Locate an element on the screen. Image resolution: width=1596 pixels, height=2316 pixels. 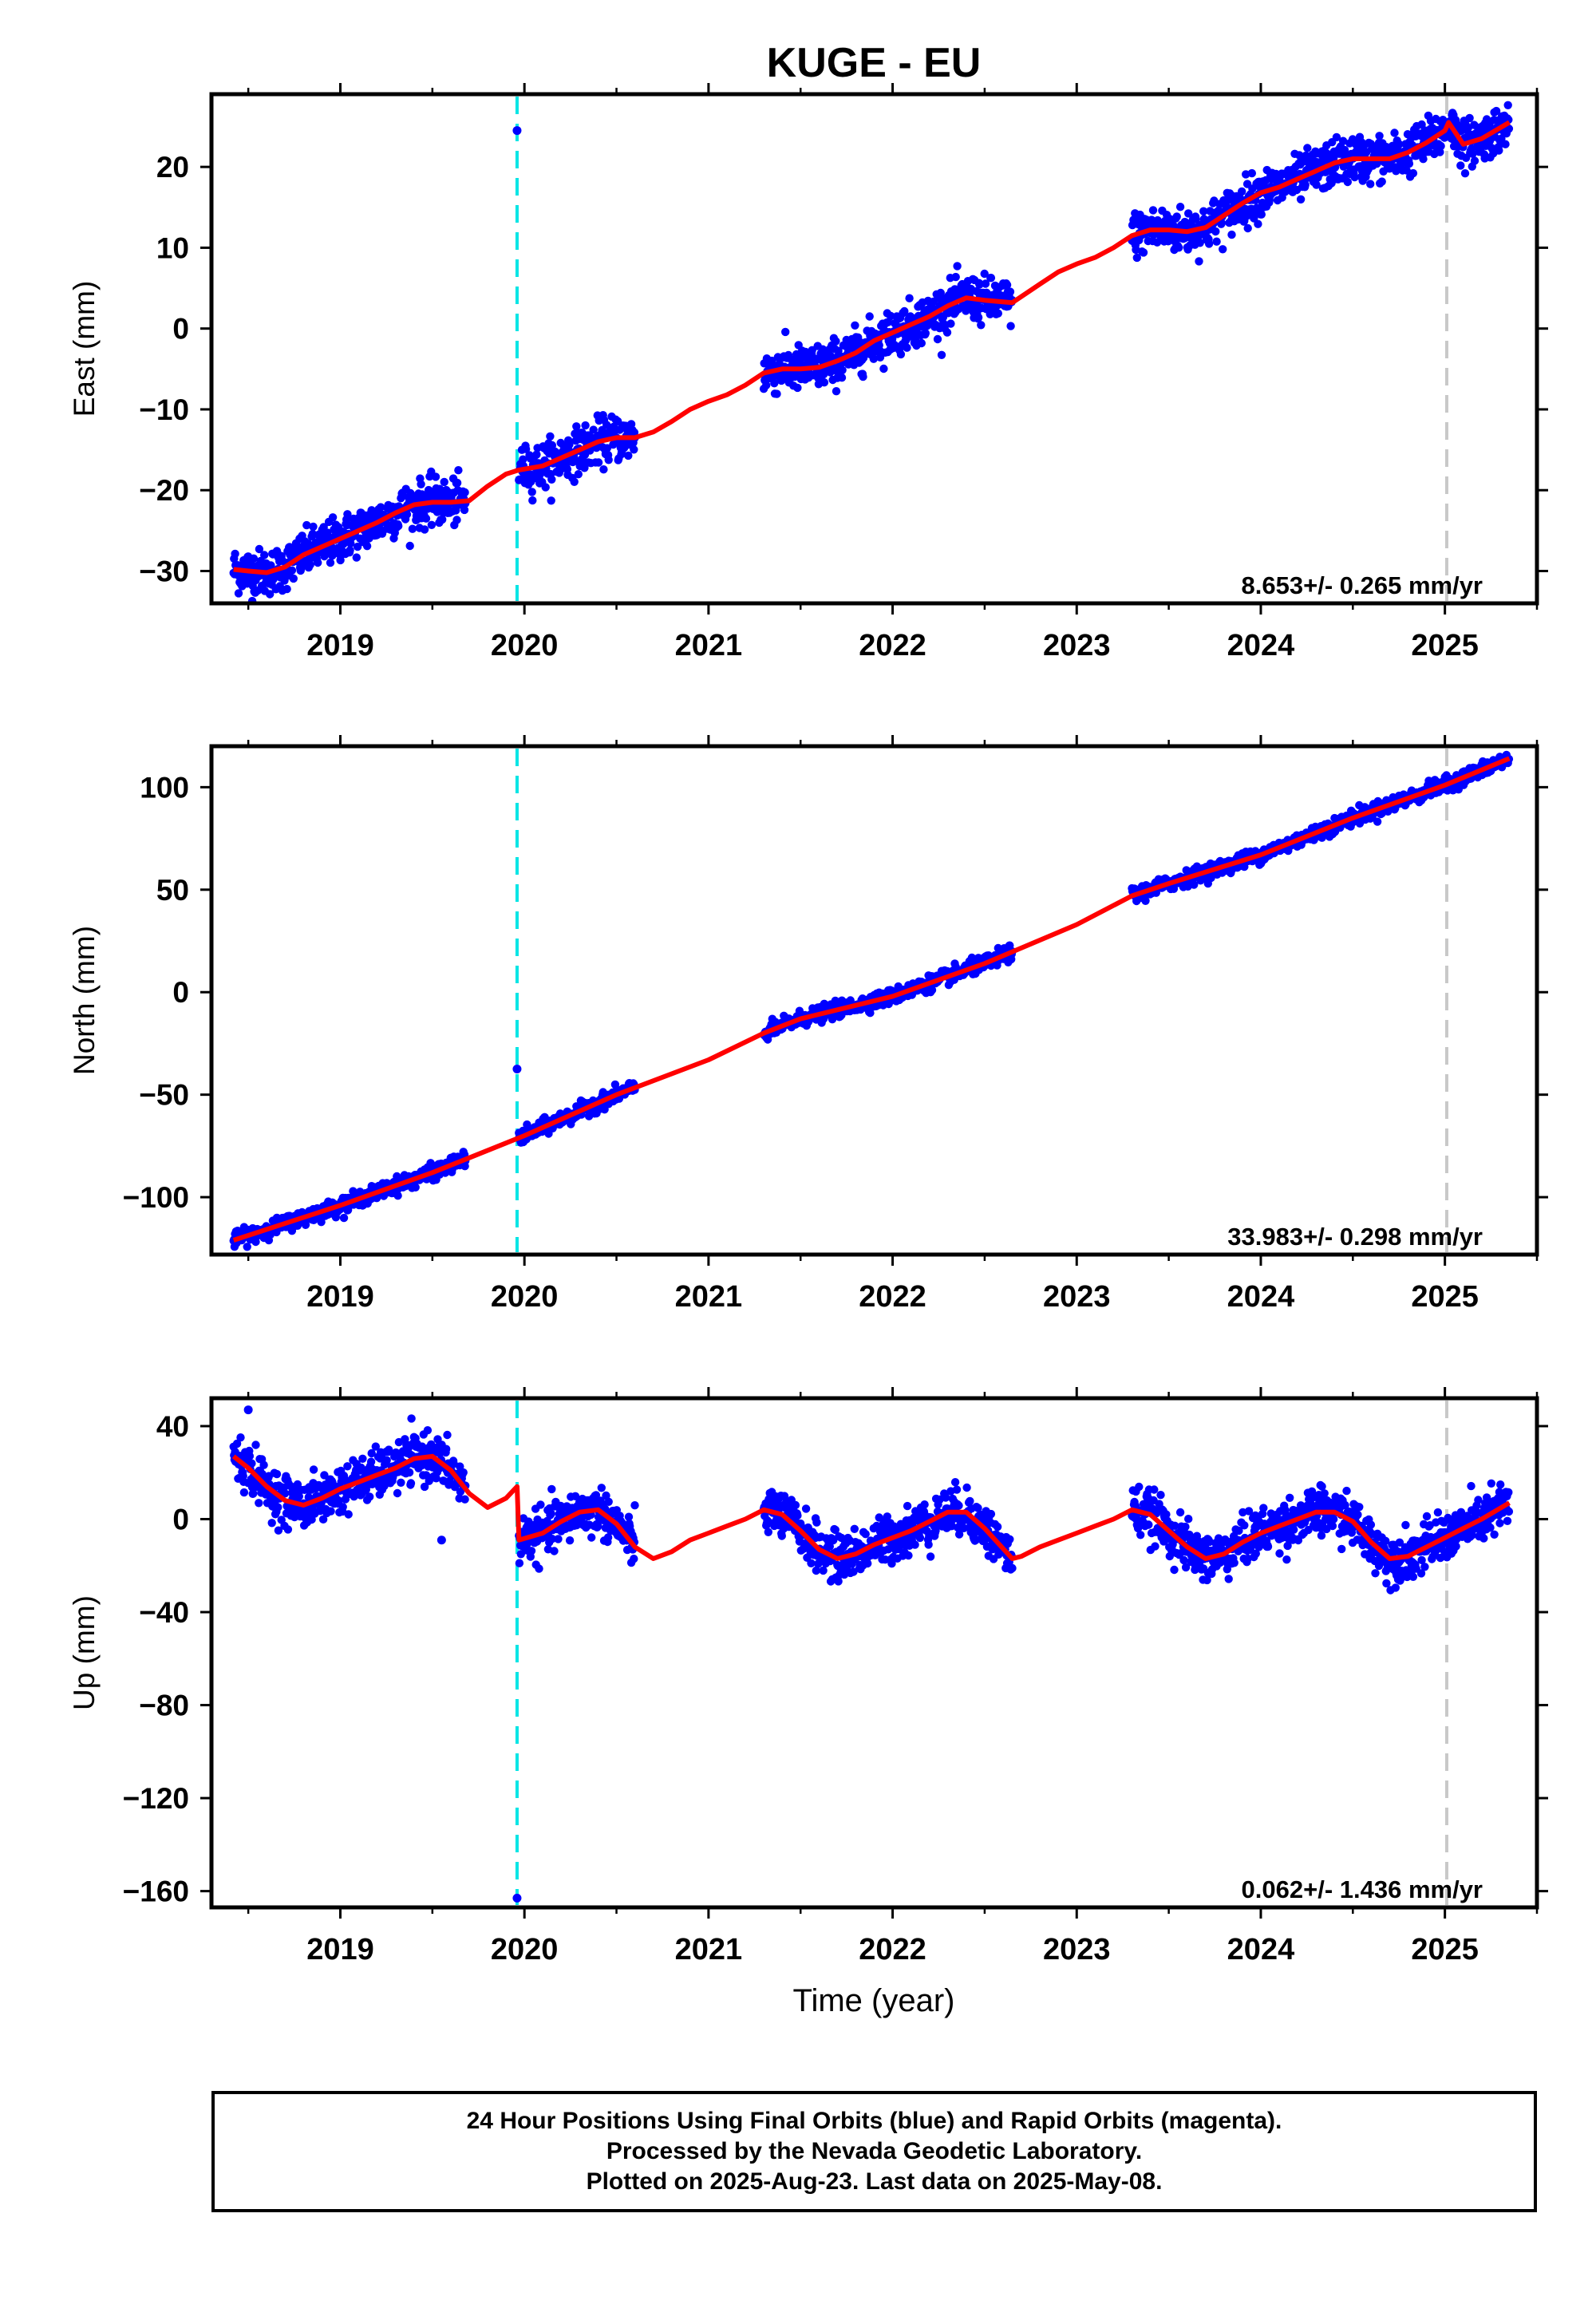
north-x-tick-label: 2020 is located at coordinates (525, 1297).